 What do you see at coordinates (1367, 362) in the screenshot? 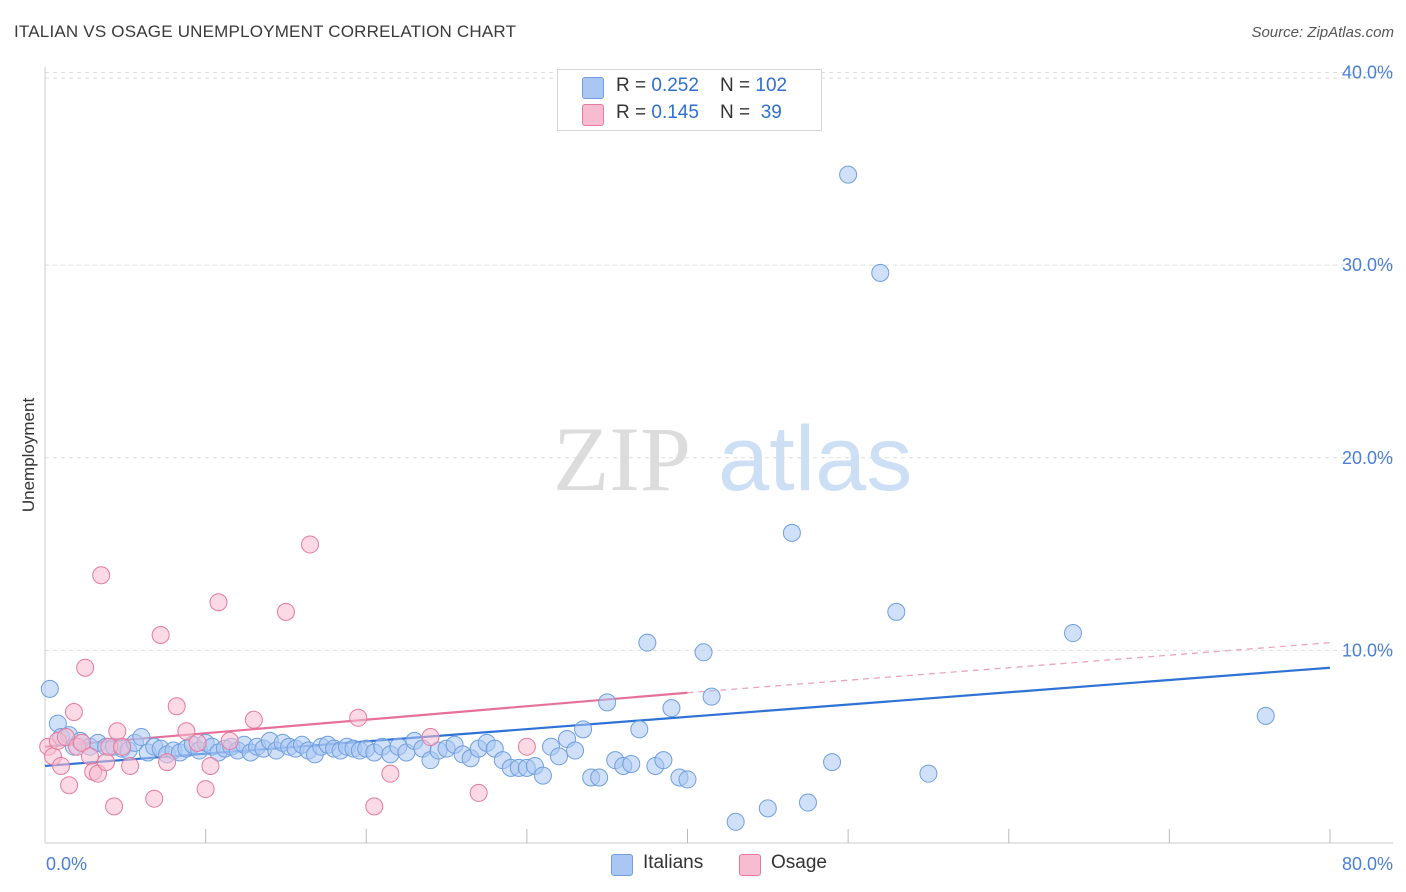
I see `y-tick-labels: 10.0% 20.0% 30.0% 40.0%` at bounding box center [1367, 362].